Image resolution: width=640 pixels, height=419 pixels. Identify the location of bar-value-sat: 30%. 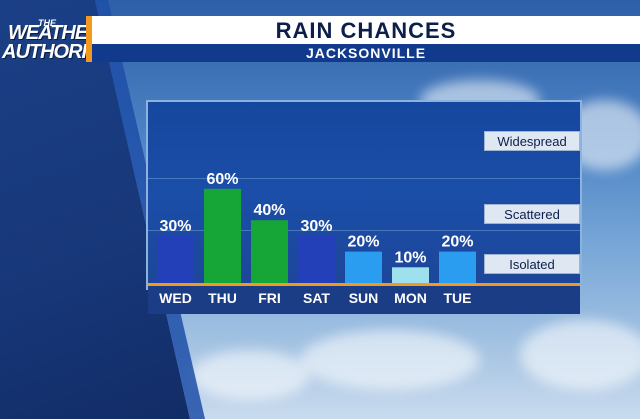
(316, 226).